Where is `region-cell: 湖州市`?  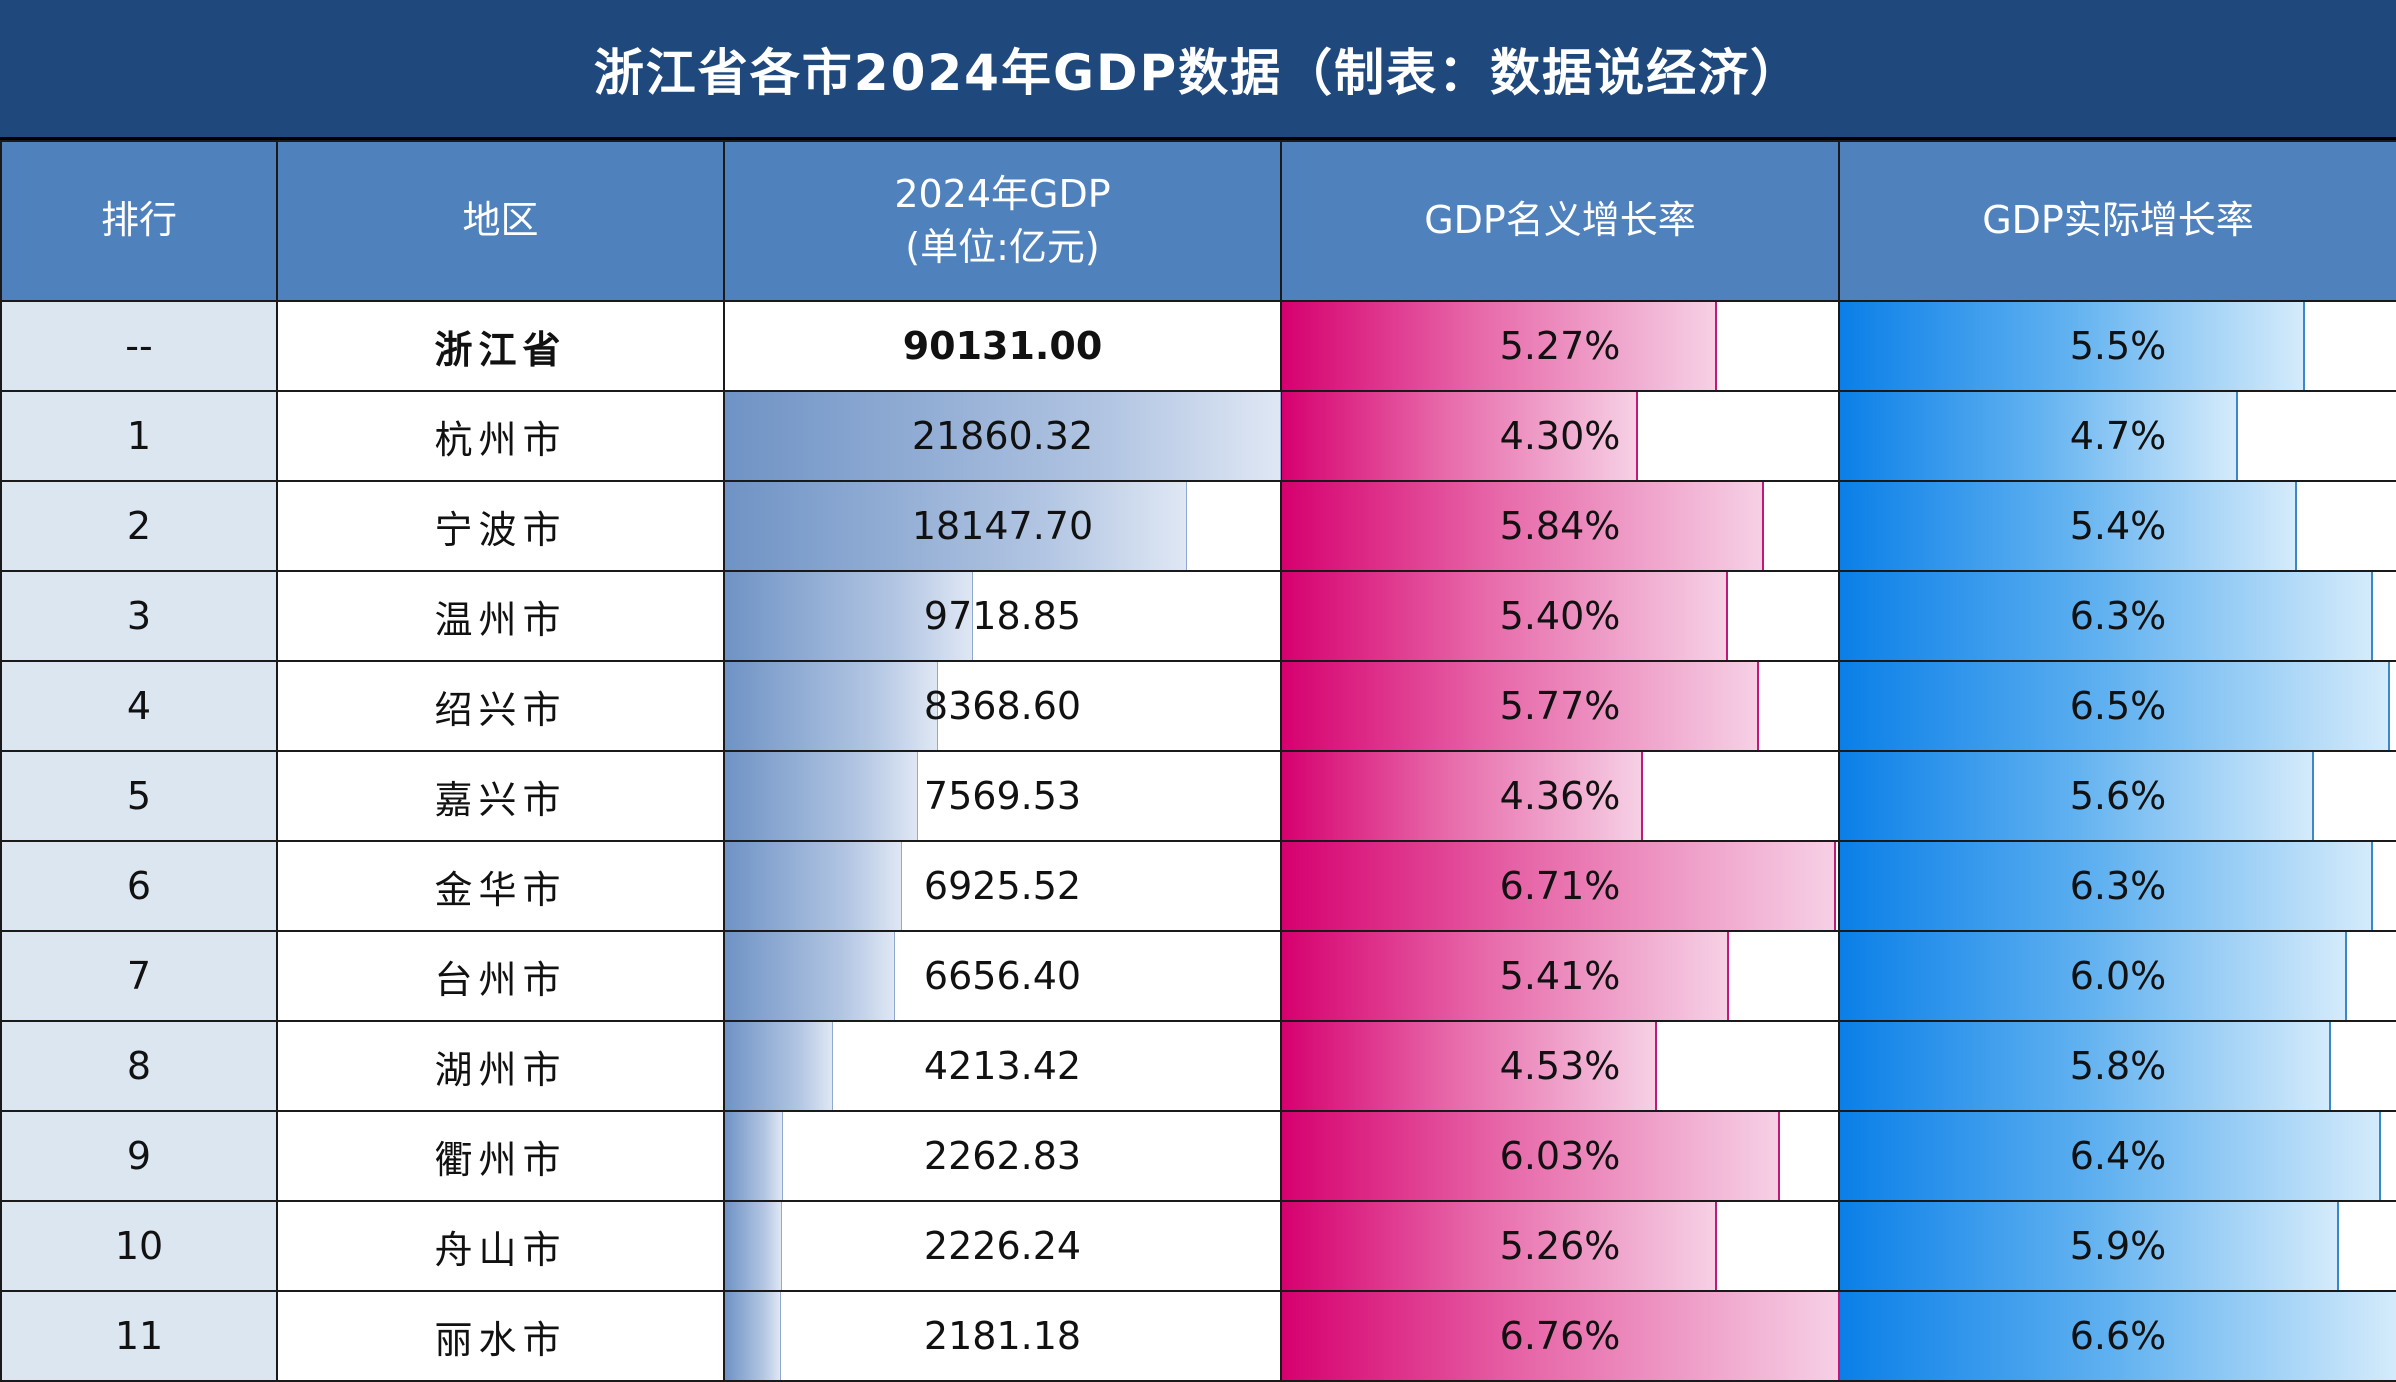
region-cell: 湖州市 is located at coordinates (500, 1066).